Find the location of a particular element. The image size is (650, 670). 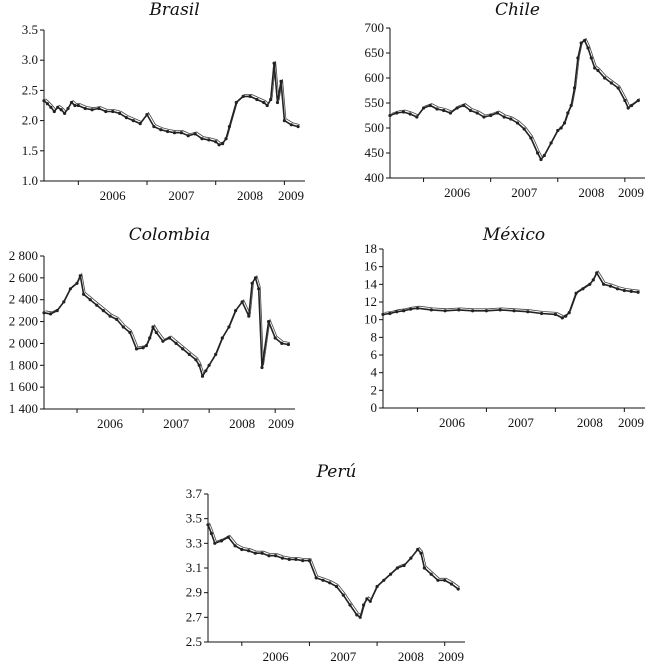

series-line-mexico is located at coordinates (510, 295).